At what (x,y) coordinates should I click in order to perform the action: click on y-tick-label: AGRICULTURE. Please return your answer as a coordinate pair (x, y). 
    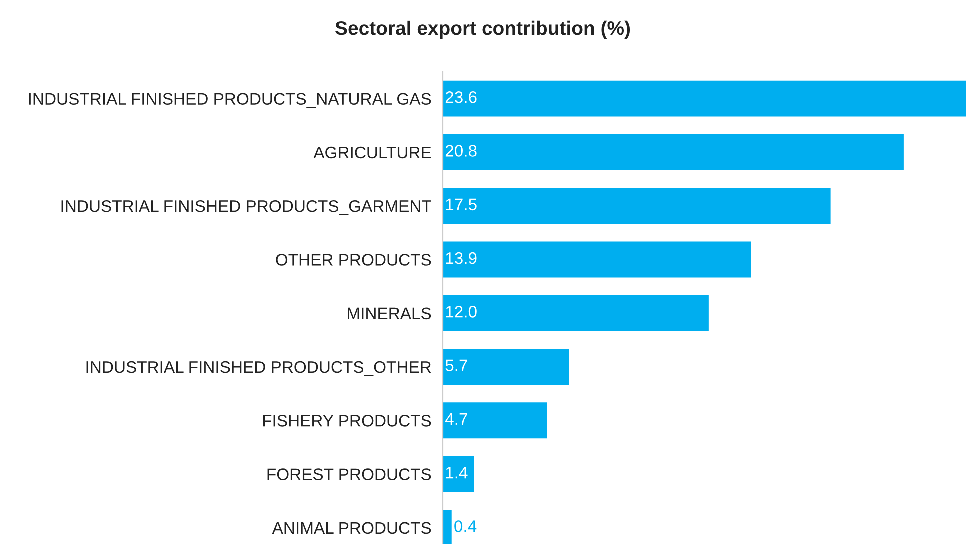
    Looking at the image, I should click on (373, 152).